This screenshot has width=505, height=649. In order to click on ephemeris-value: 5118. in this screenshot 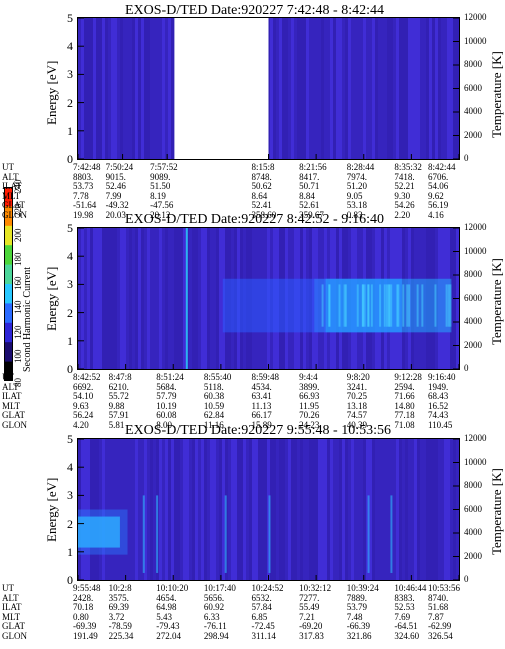, I will do `click(213, 386)`.